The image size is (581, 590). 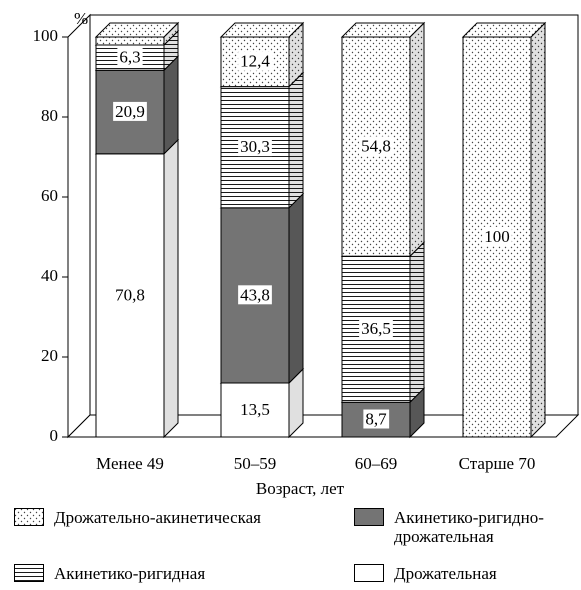 What do you see at coordinates (376, 463) in the screenshot?
I see `x-tick-label: 60–69` at bounding box center [376, 463].